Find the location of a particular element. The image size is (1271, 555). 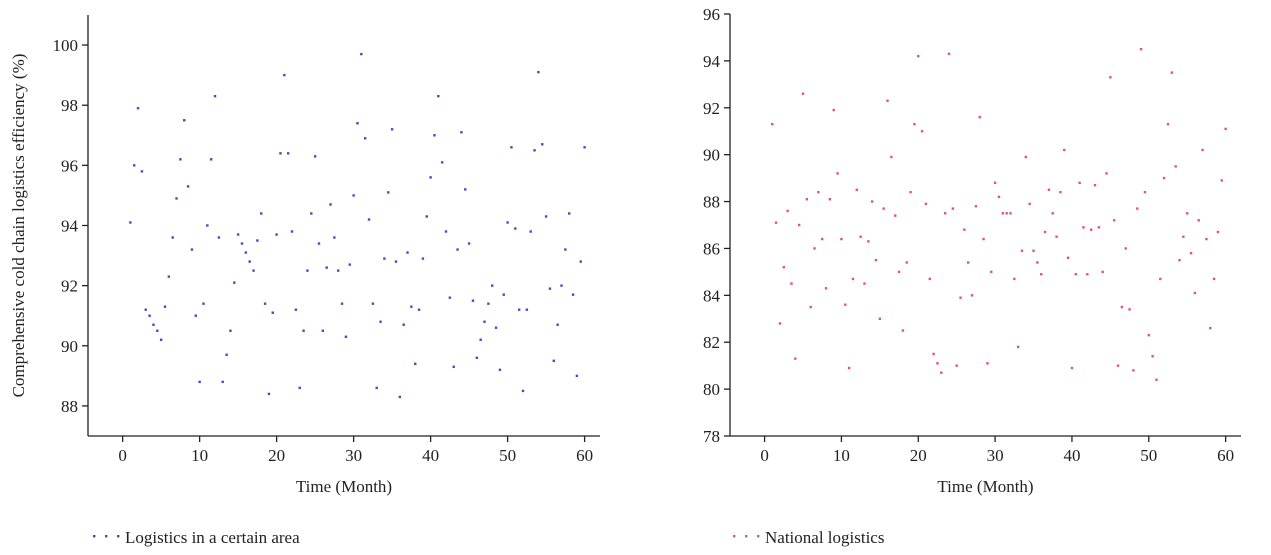

y-tick-label: 90 is located at coordinates (711, 155).